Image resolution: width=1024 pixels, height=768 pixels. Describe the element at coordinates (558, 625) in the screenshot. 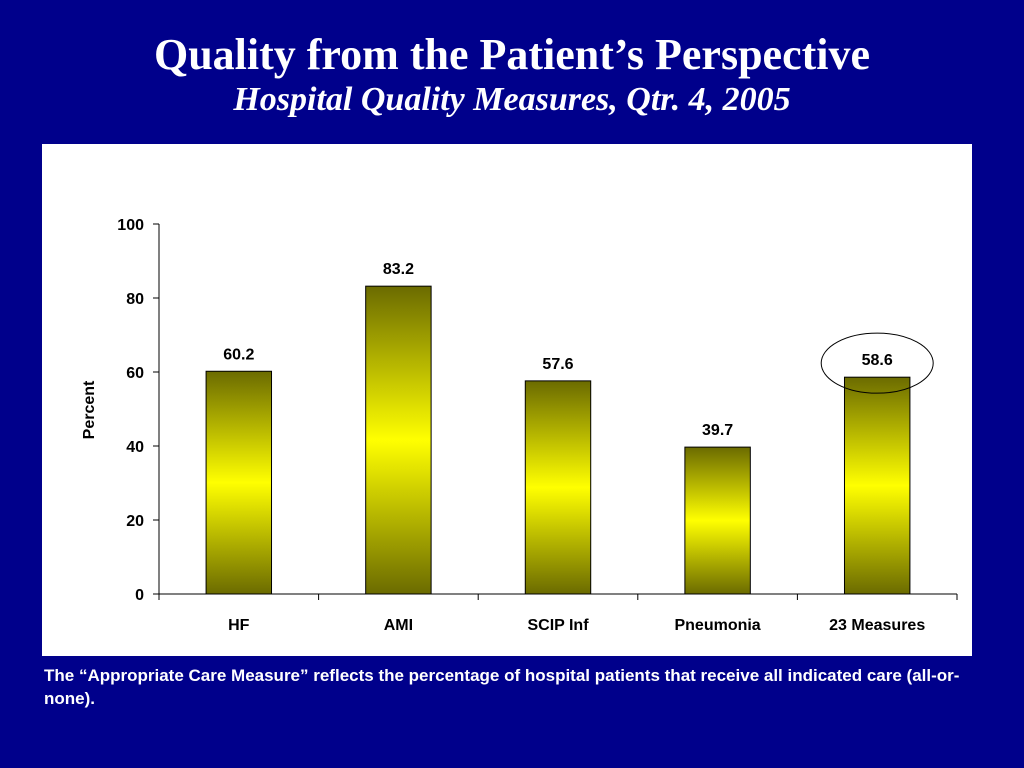

I see `x-tick-label: SCIP Inf` at that location.